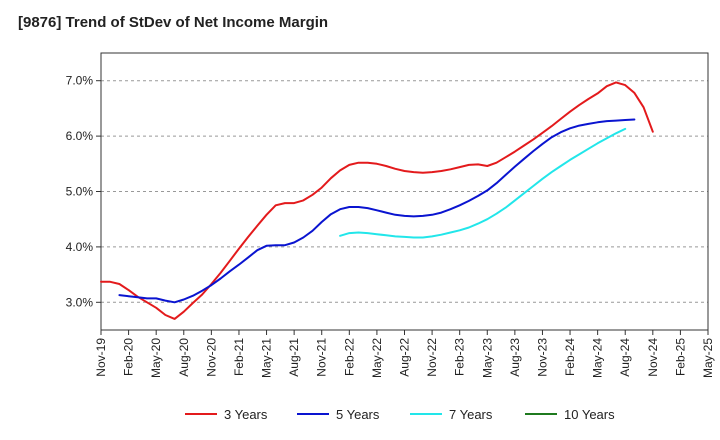 The height and width of the screenshot is (440, 720). What do you see at coordinates (80, 302) in the screenshot?
I see `y-tick-label: 3.0%` at bounding box center [80, 302].